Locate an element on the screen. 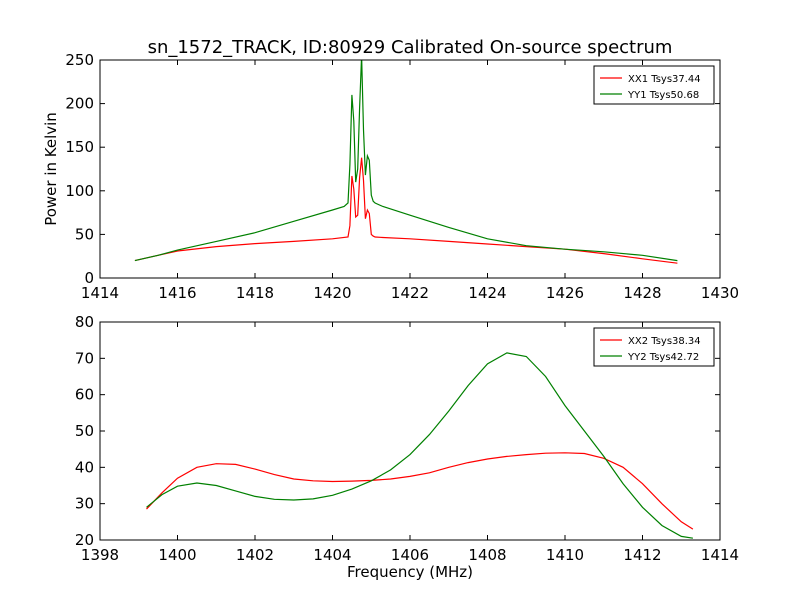 The image size is (800, 604). x-tick-label: 1410 is located at coordinates (565, 555).